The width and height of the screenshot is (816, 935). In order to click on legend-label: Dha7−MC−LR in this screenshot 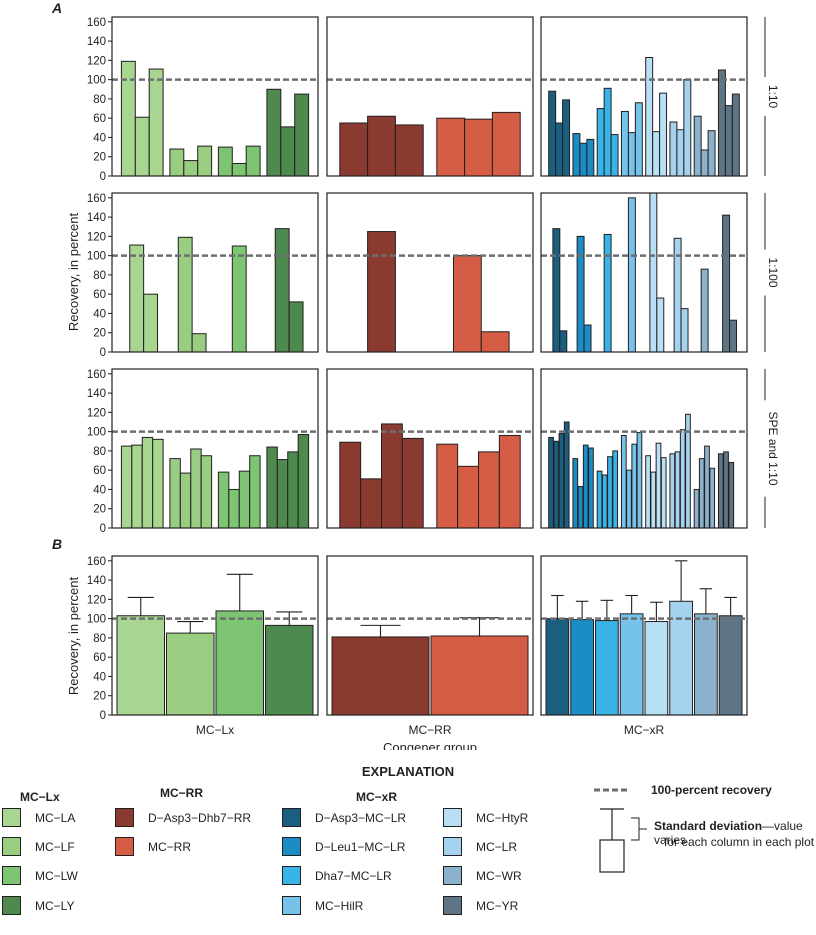, I will do `click(353, 875)`.